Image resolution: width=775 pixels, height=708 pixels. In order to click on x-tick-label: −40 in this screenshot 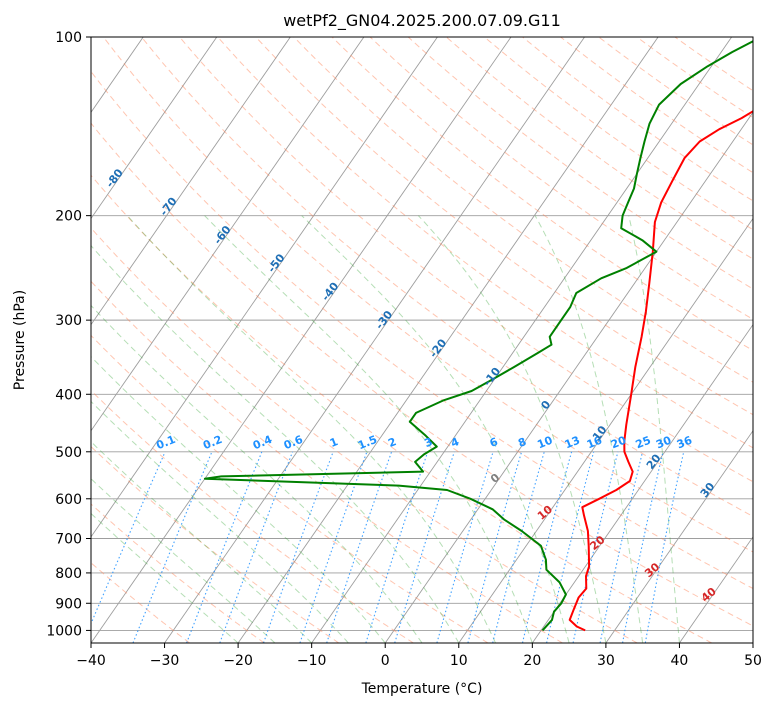, I will do `click(91, 661)`.